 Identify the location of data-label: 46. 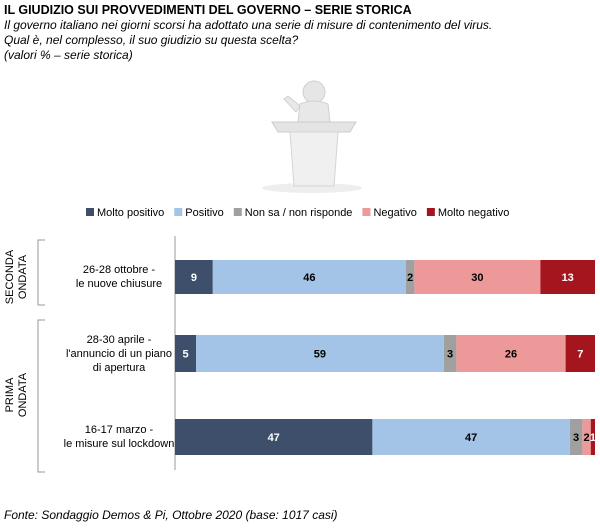
(309, 278).